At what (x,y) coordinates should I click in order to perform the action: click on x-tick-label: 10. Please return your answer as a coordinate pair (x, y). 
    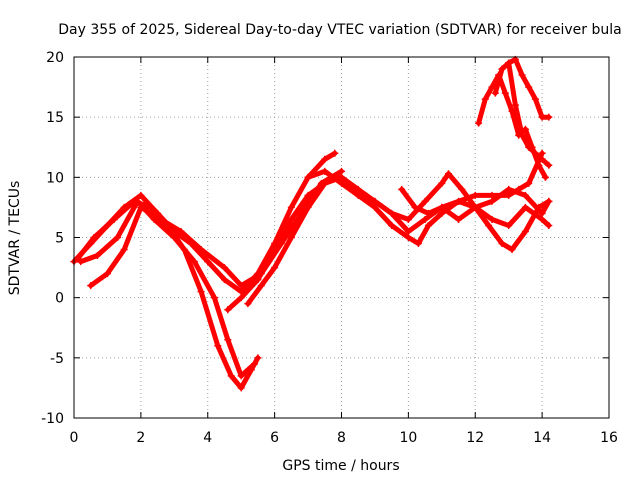
    Looking at the image, I should click on (408, 438).